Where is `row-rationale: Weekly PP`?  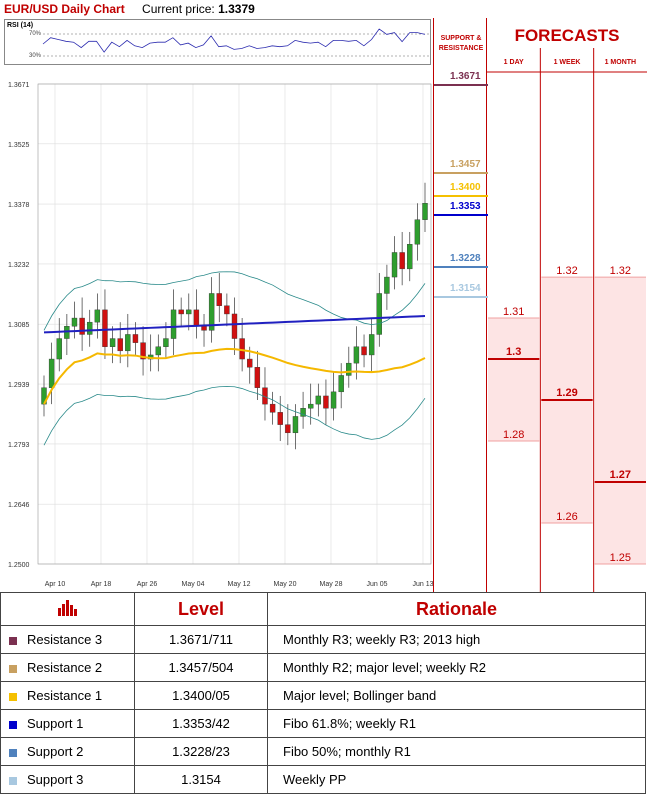
row-rationale: Weekly PP is located at coordinates (456, 779).